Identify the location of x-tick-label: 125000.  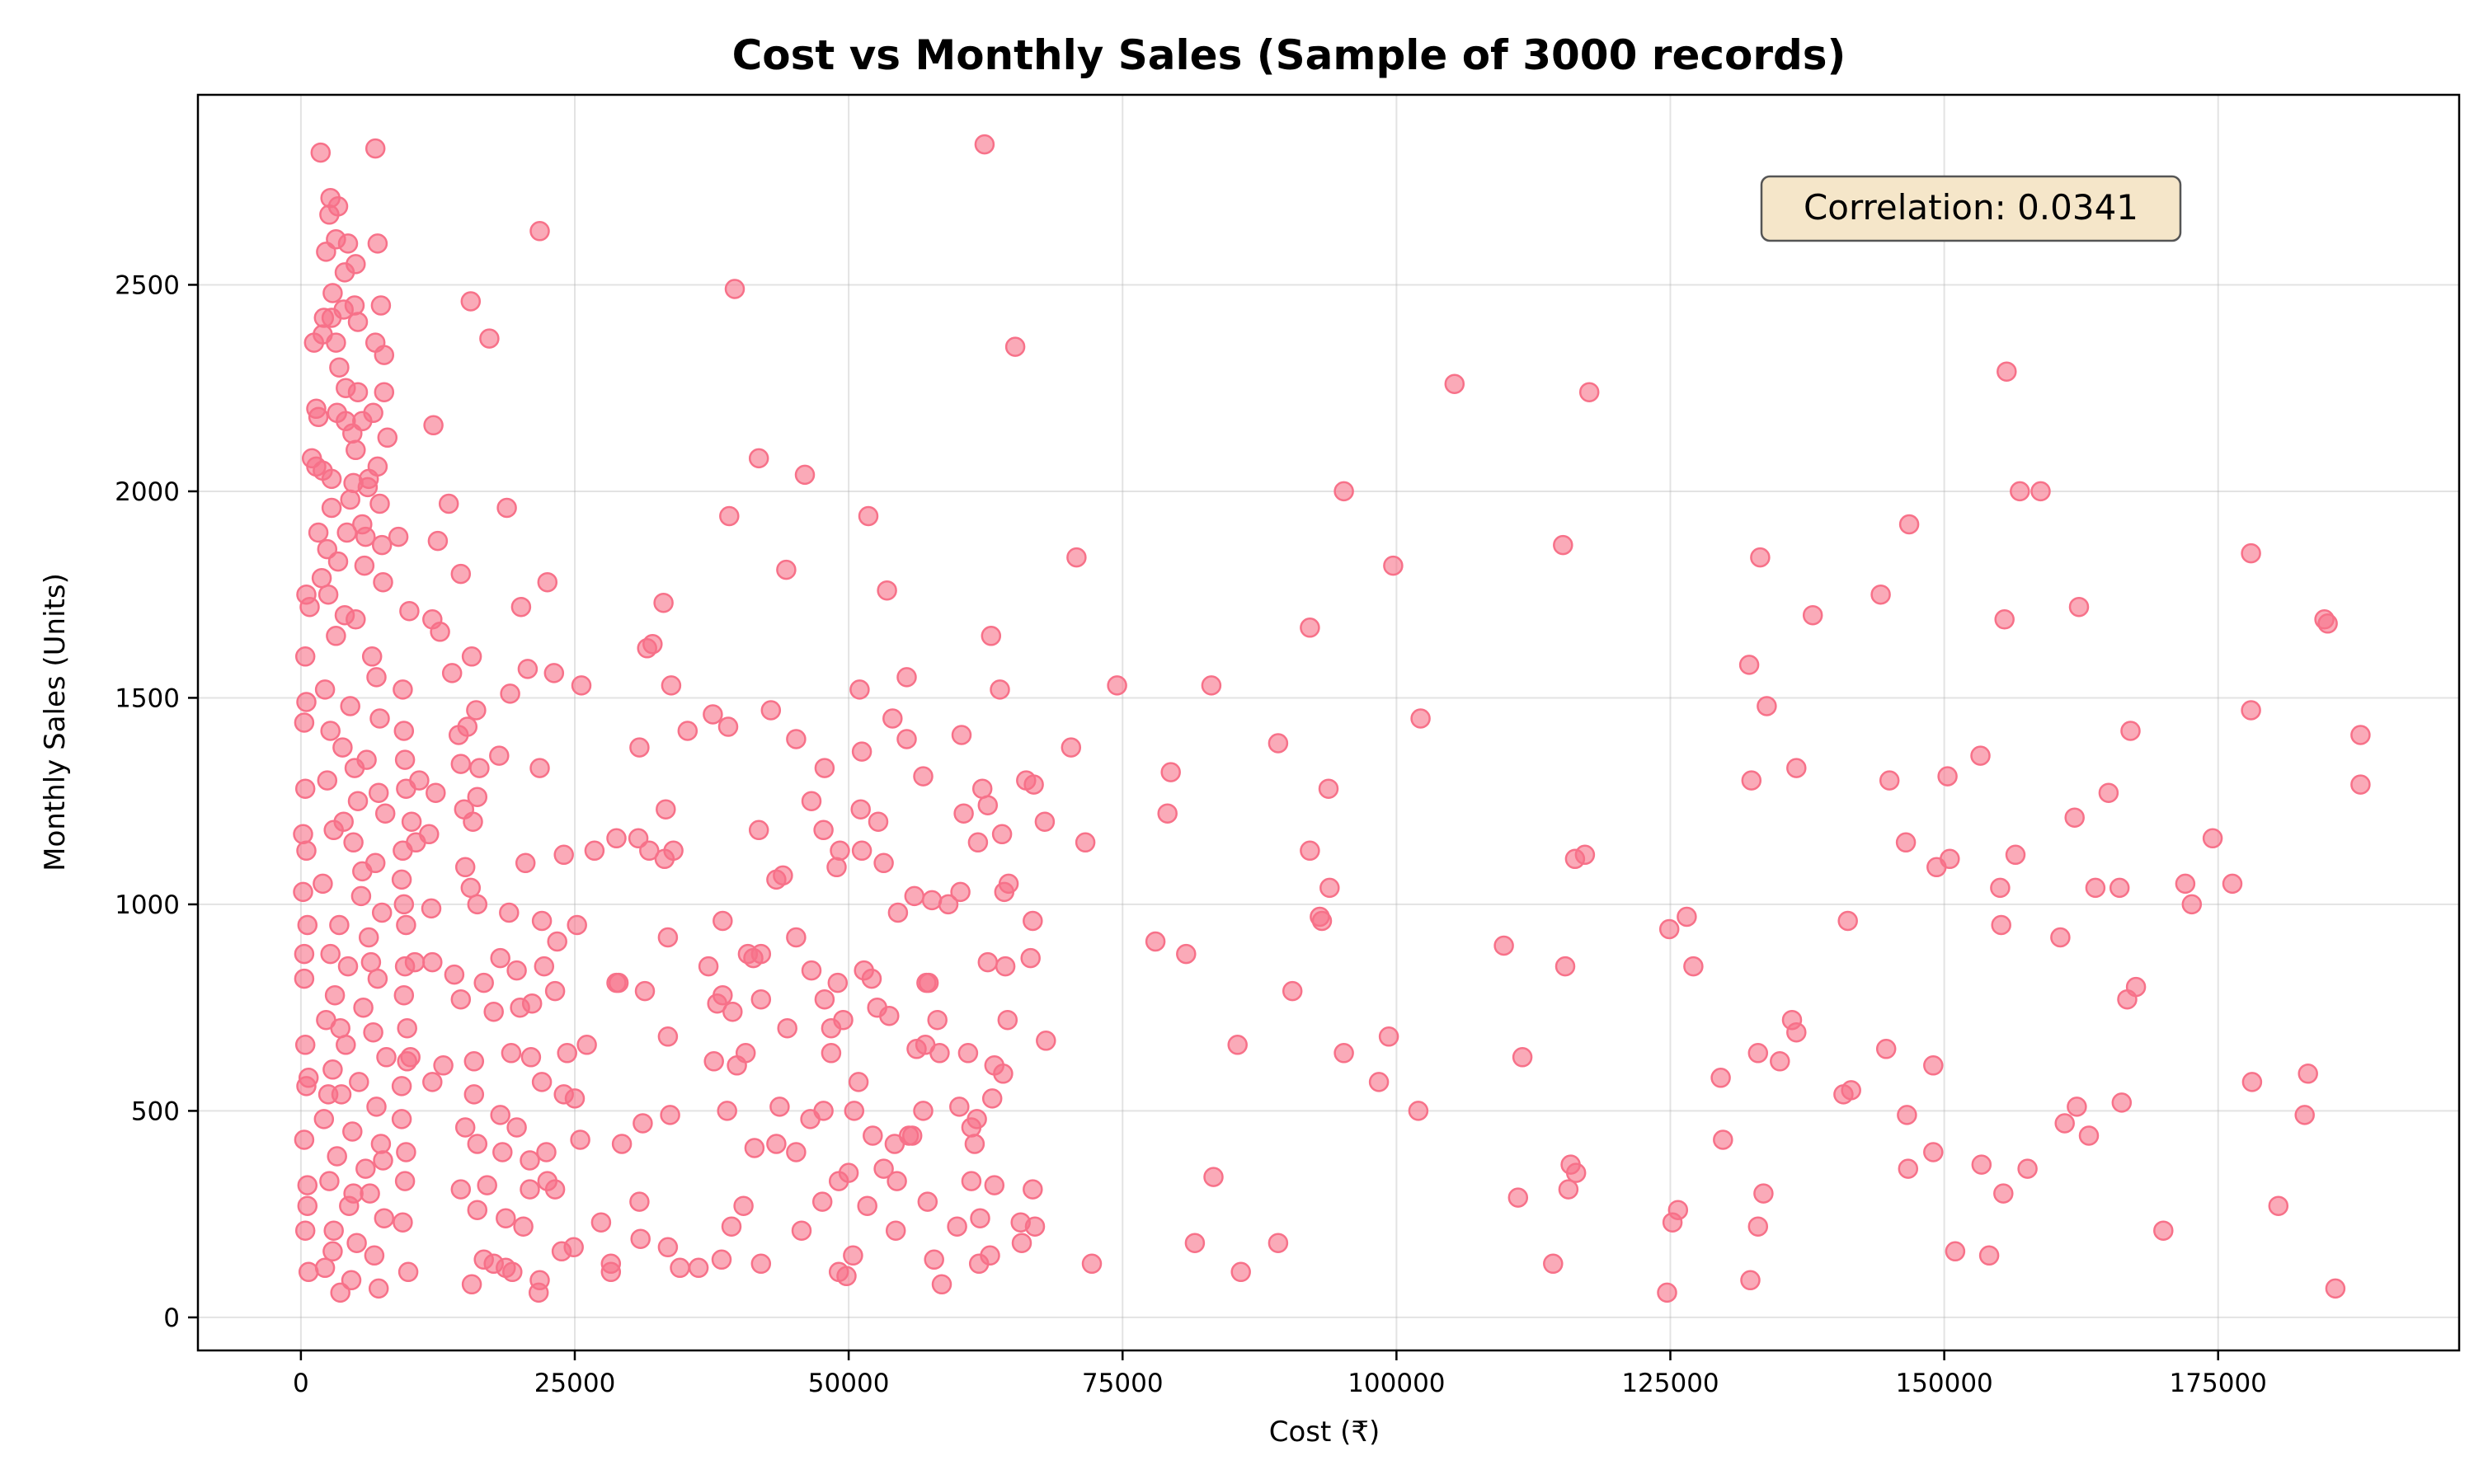
(1670, 1383).